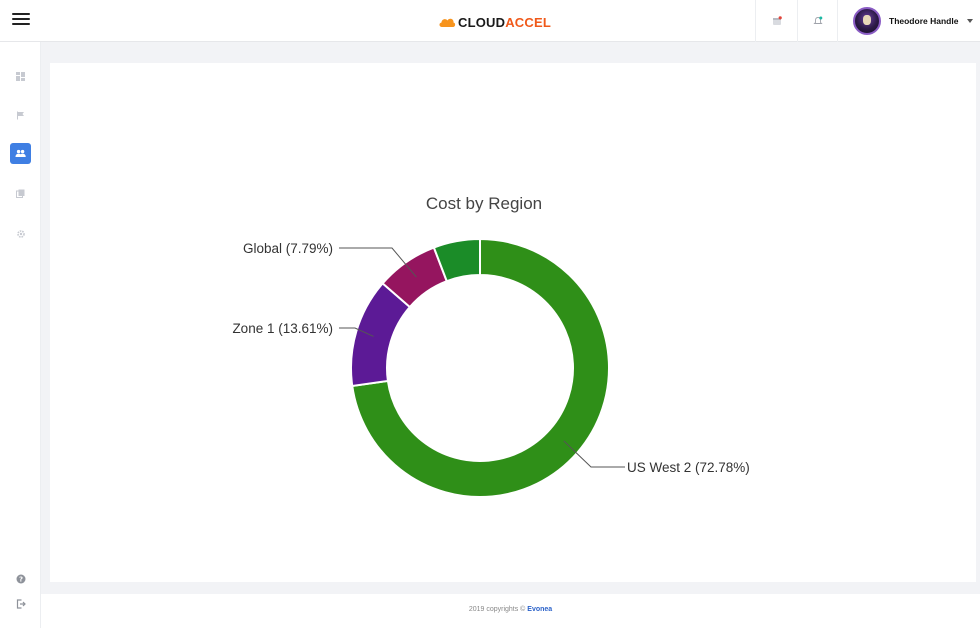 Image resolution: width=980 pixels, height=628 pixels. I want to click on sidebar: ?, so click(20, 335).